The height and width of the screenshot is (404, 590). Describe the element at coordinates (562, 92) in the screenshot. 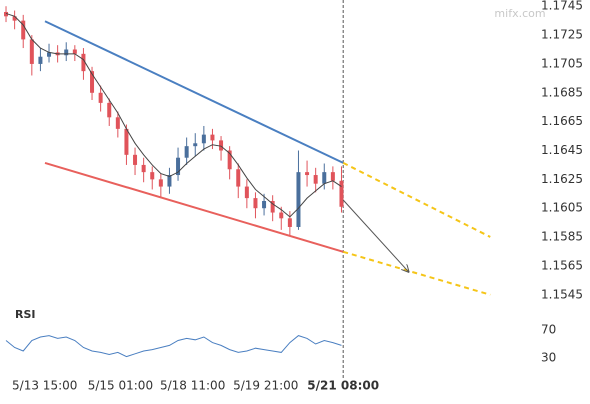

I see `y-tick-label: 1.1685` at that location.